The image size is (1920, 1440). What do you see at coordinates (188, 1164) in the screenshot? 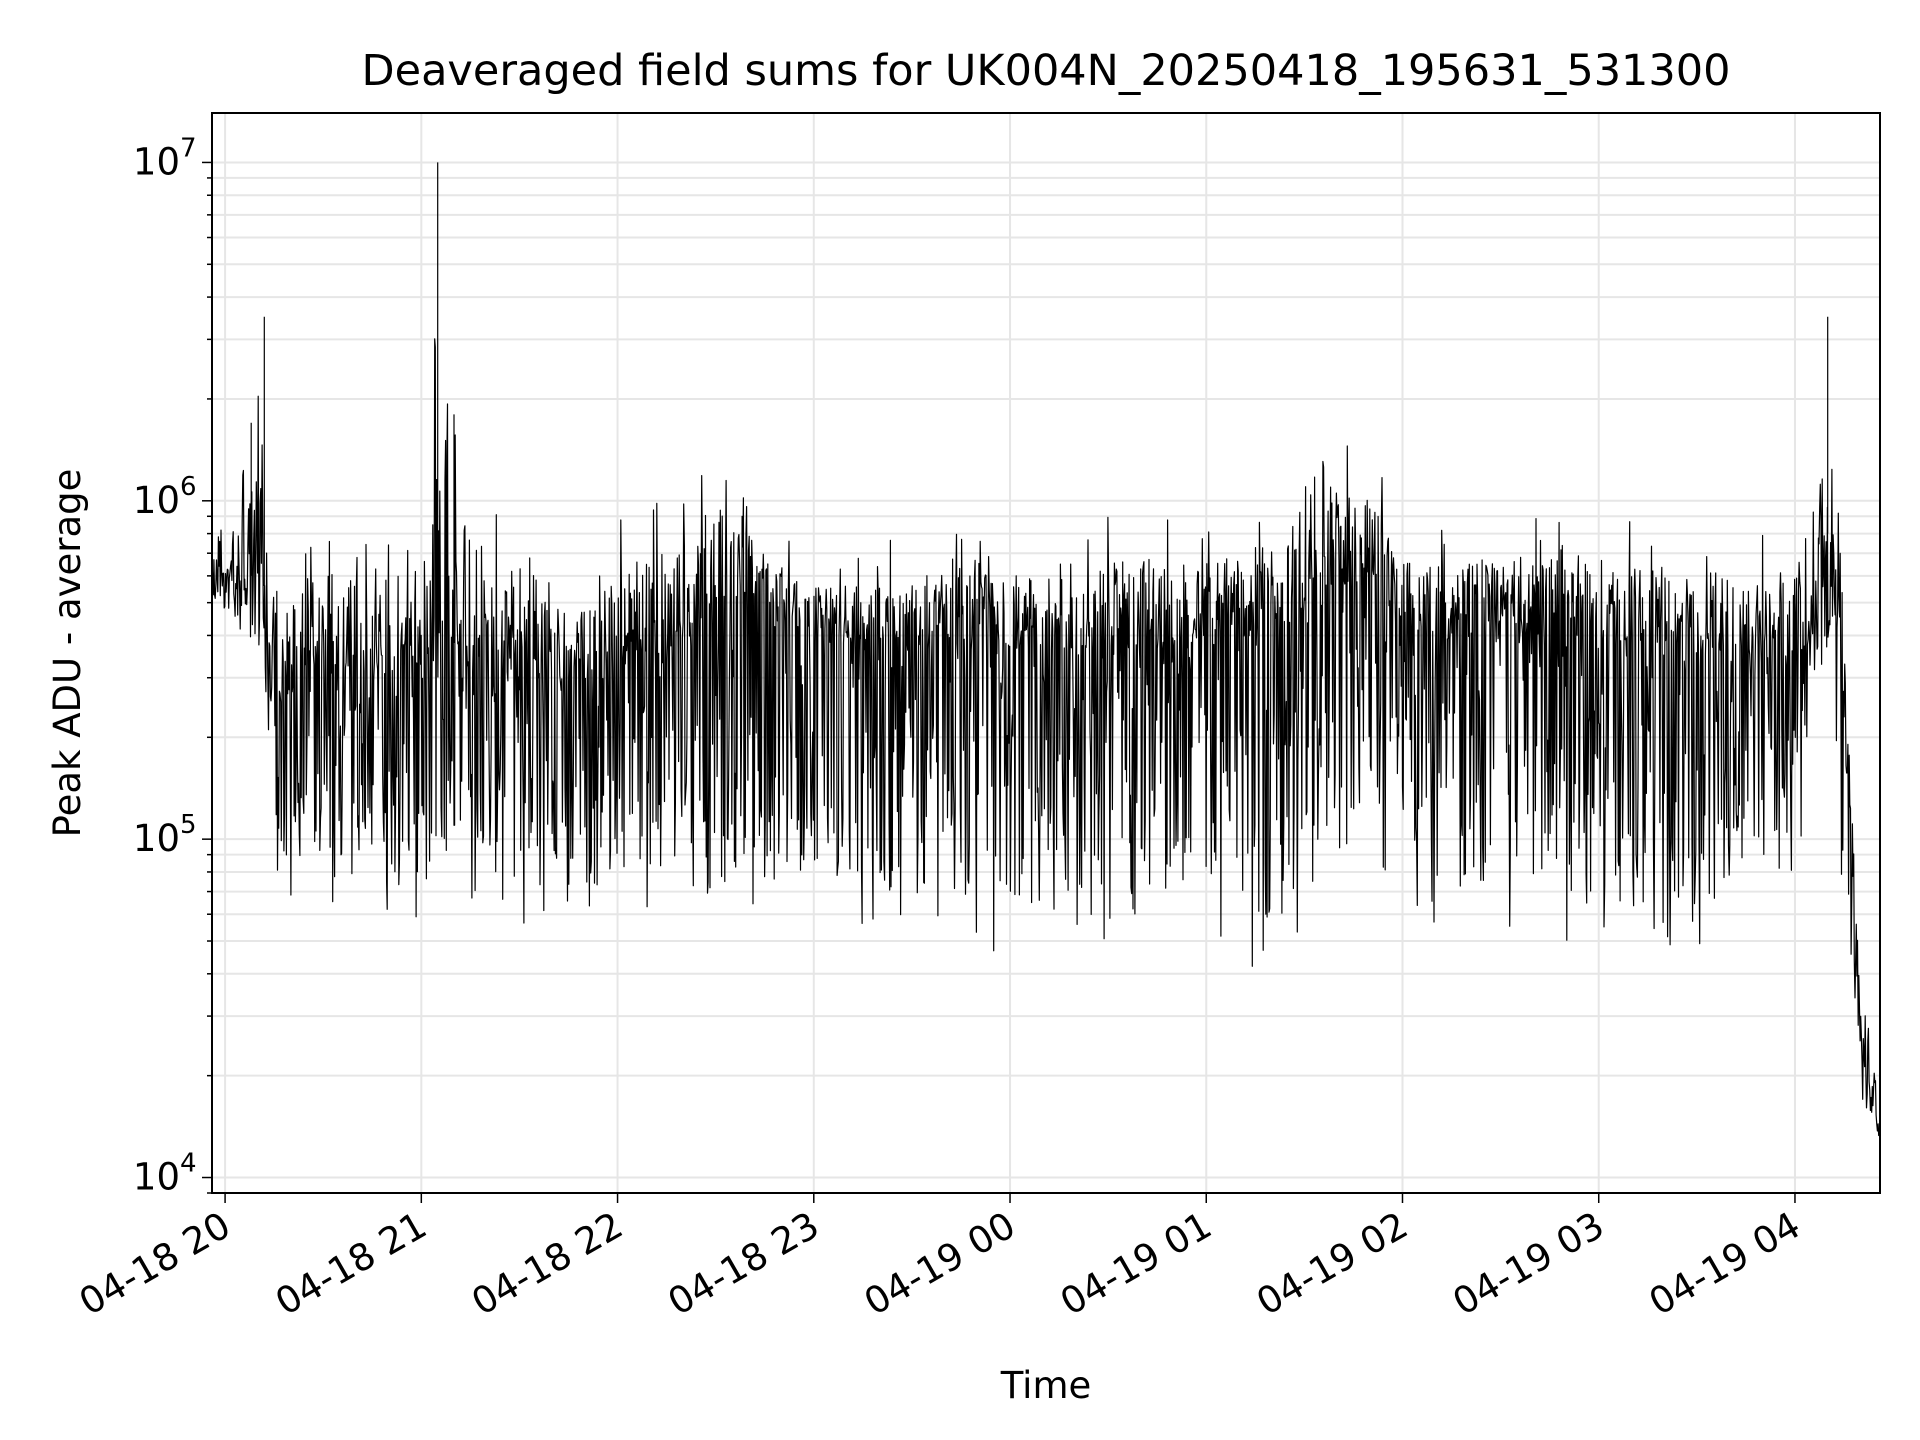
I see `y-tick-exponent: 4` at bounding box center [188, 1164].